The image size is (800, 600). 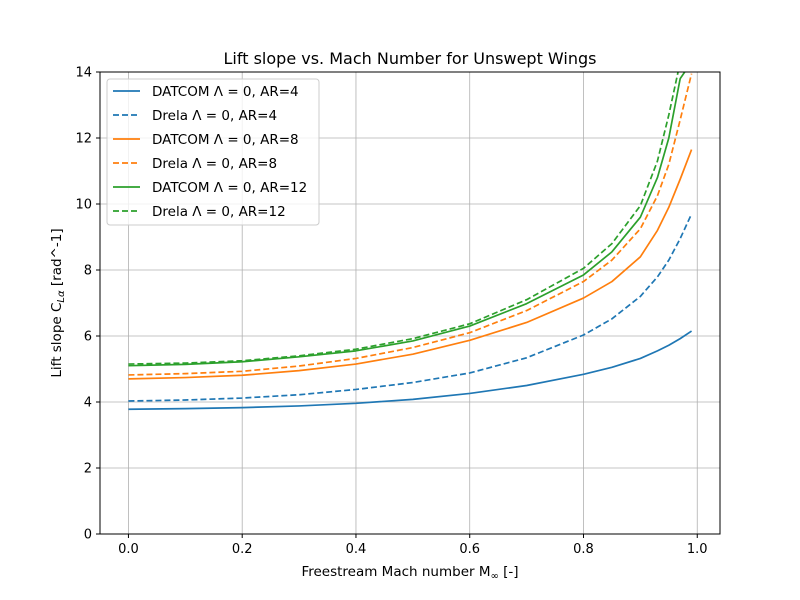 I want to click on x-axis-label-subscript: ∞, so click(x=495, y=576).